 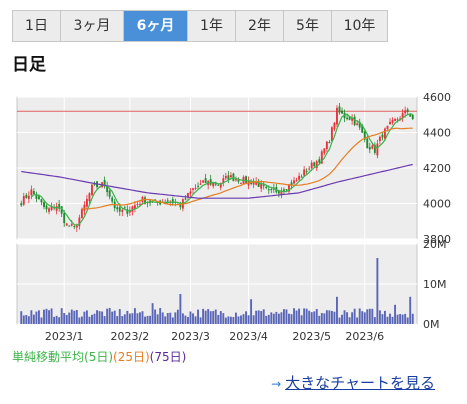 I want to click on x-tick-label: 2023/6, so click(x=364, y=336).